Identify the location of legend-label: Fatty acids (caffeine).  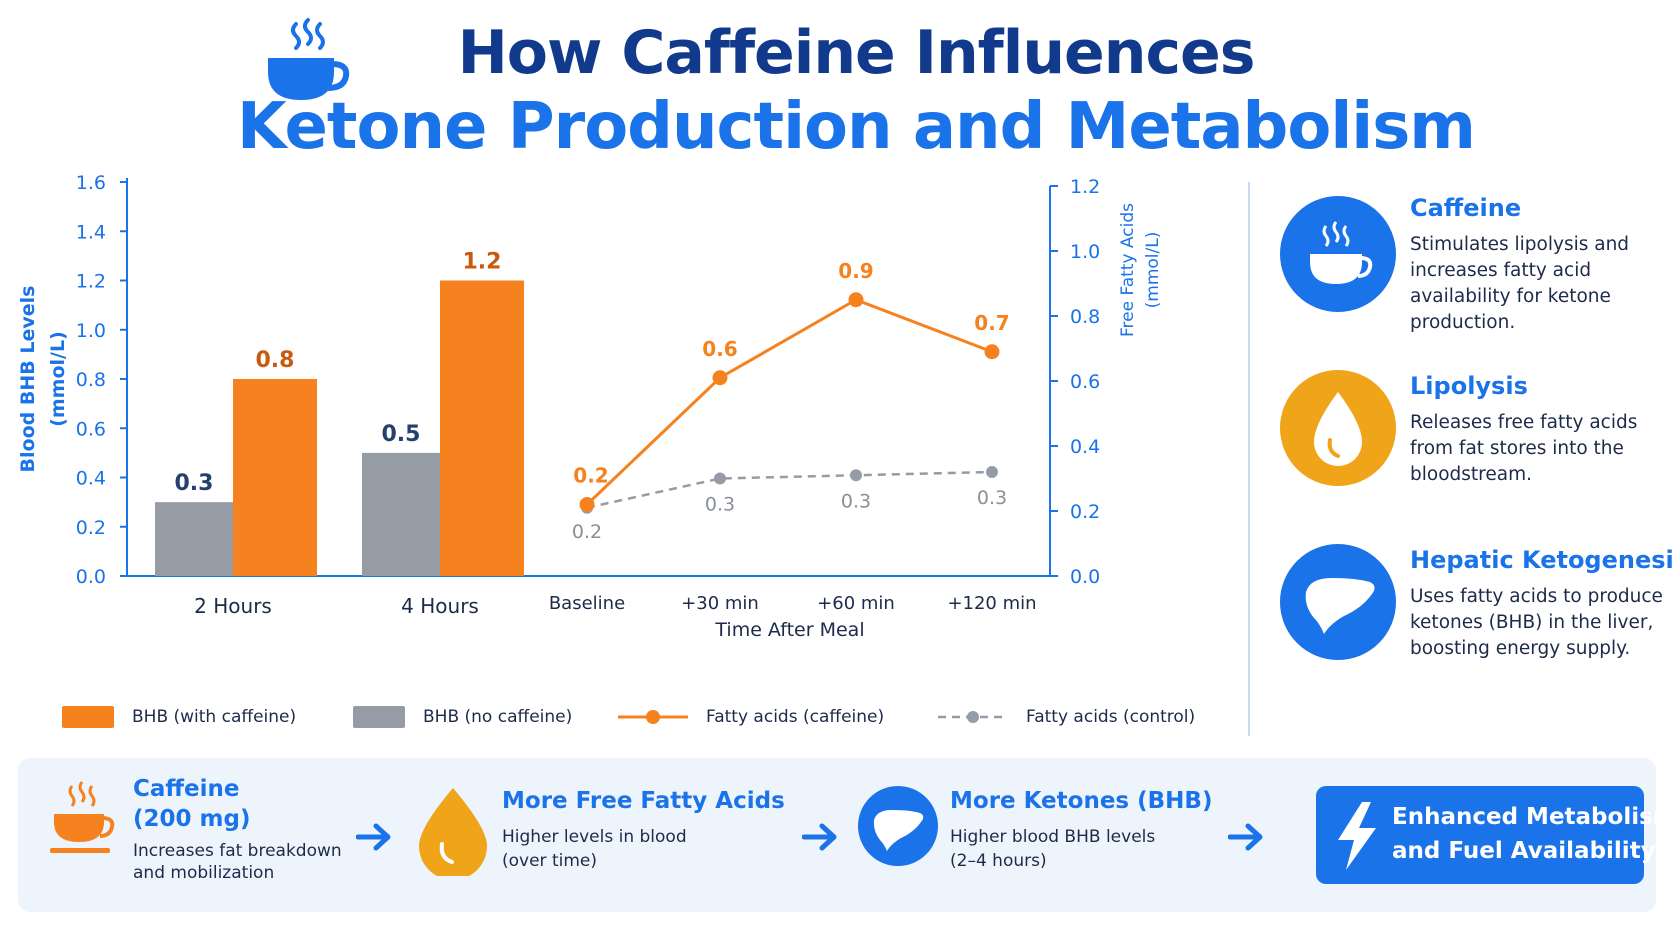
(795, 717).